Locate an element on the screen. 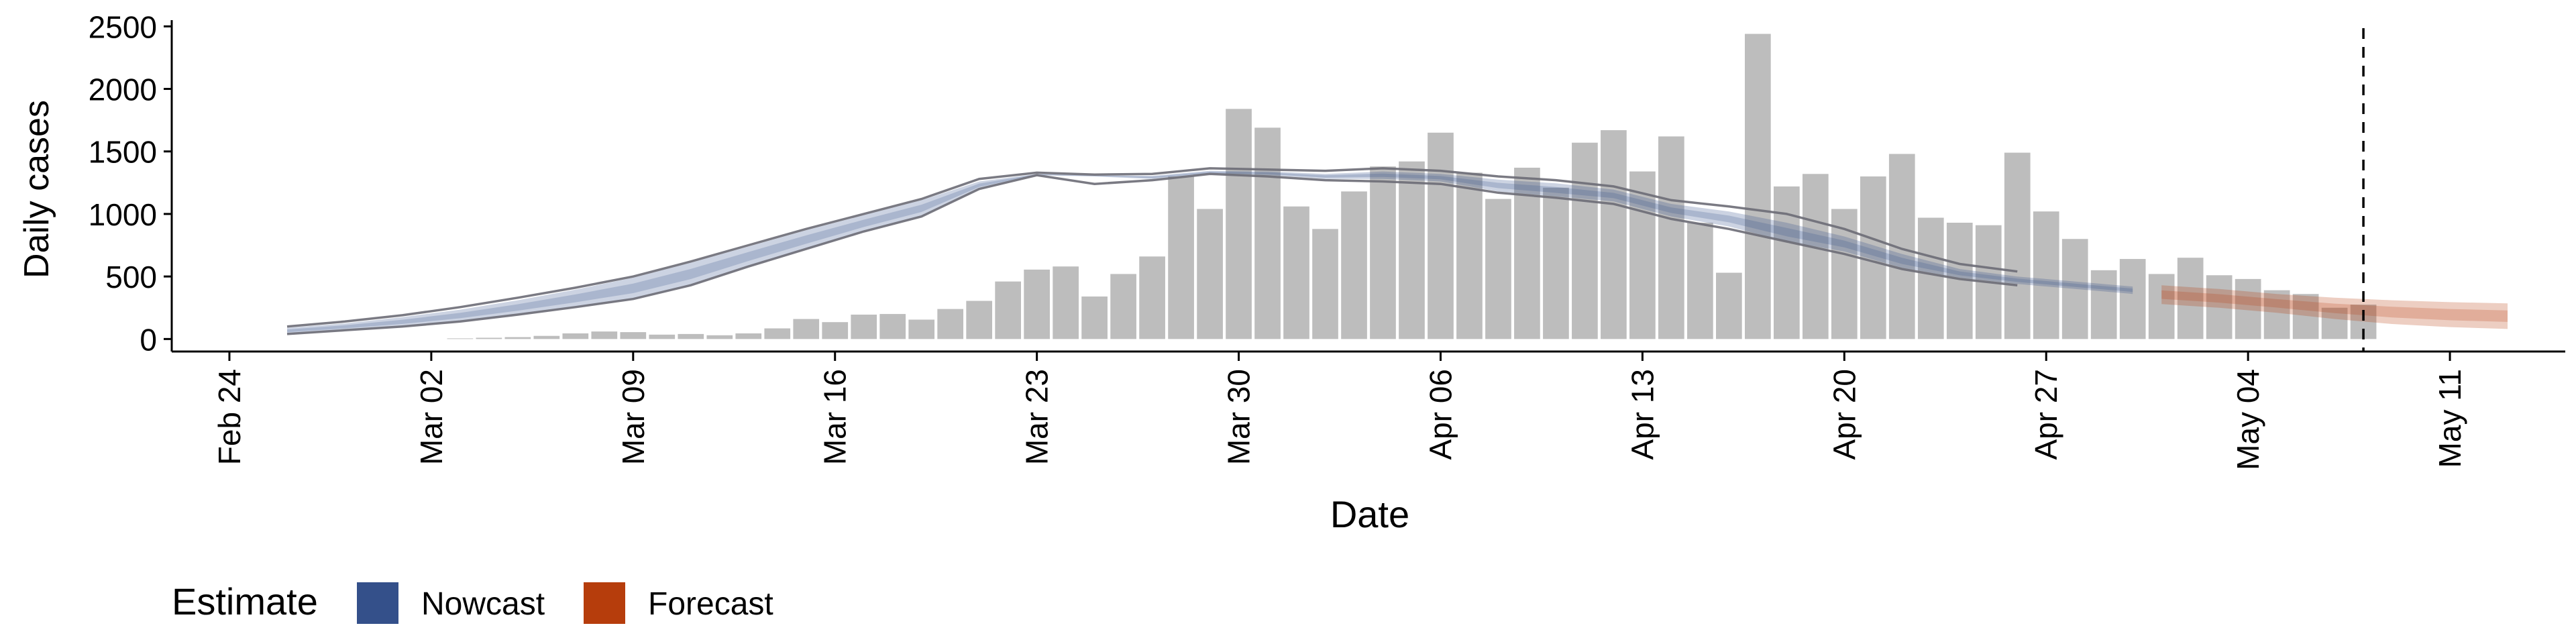 Image resolution: width=2576 pixels, height=644 pixels. x-tick-label: Mar 16 is located at coordinates (835, 417).